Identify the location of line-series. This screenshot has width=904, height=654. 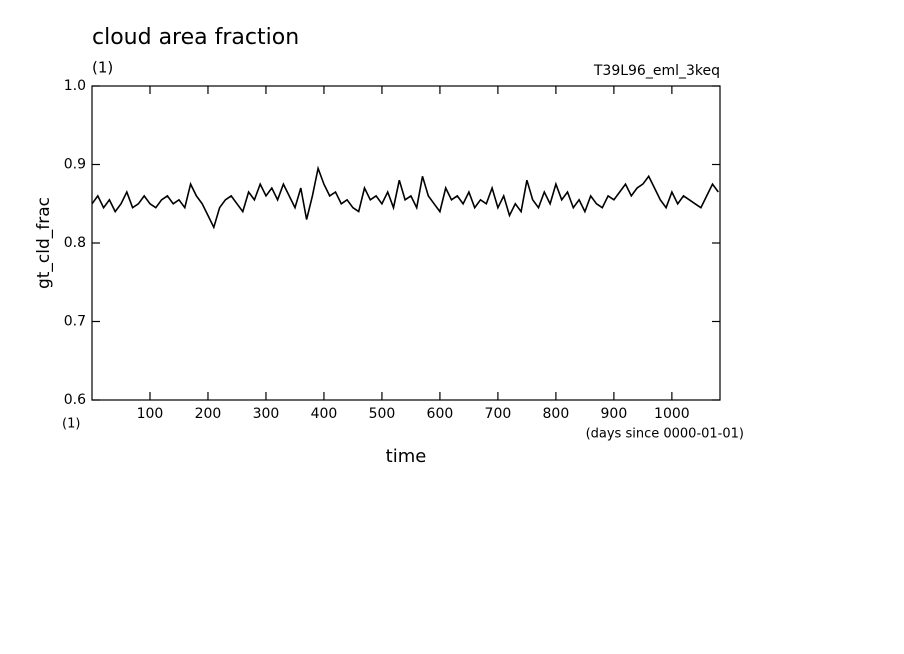
(405, 197).